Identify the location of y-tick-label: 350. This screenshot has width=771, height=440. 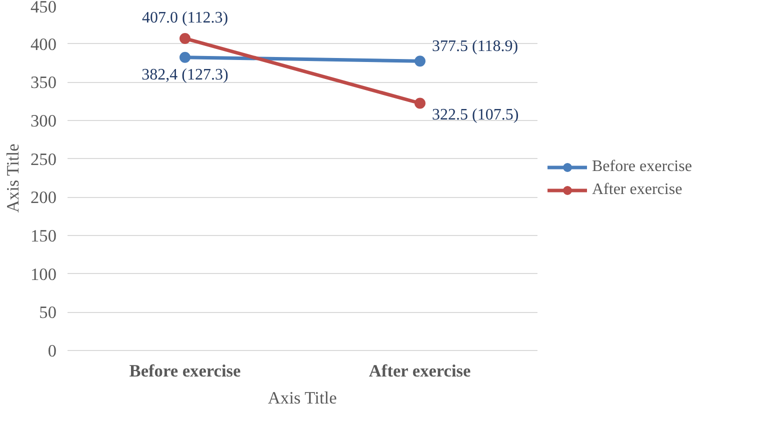
(43, 82).